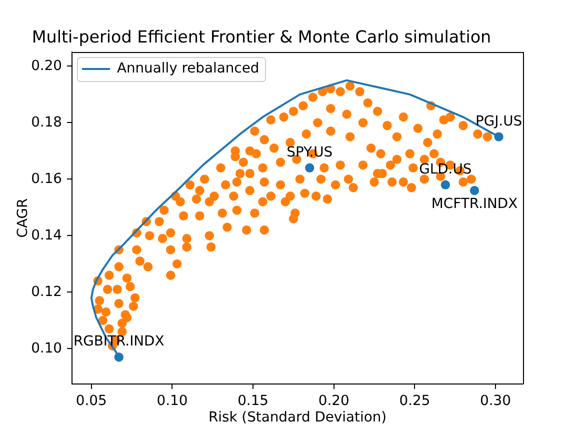  Describe the element at coordinates (188, 68) in the screenshot. I see `legend-label: Annually rebalanced` at that location.